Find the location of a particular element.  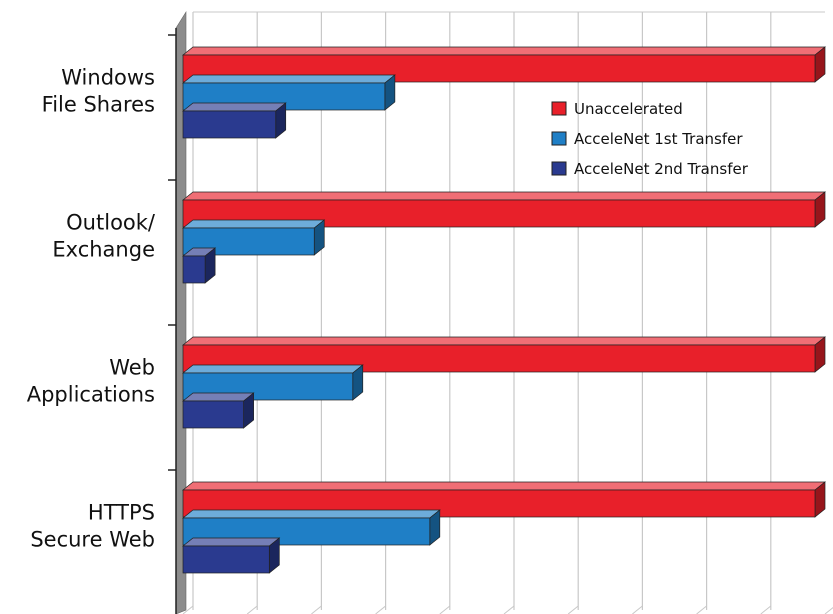

category-label: Outlook/Exchange is located at coordinates (104, 236).